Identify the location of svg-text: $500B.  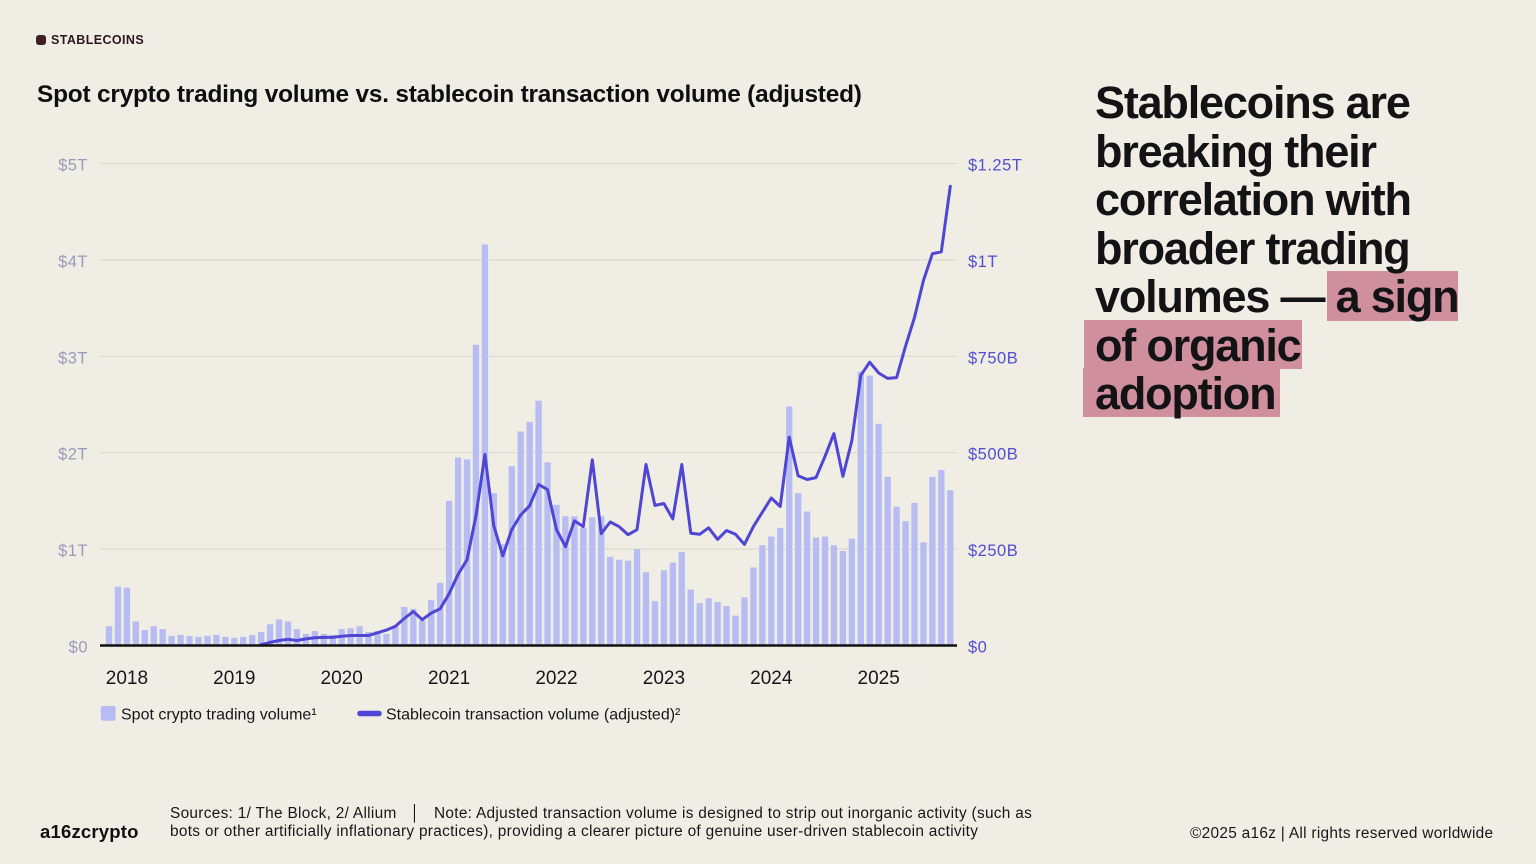
(993, 455).